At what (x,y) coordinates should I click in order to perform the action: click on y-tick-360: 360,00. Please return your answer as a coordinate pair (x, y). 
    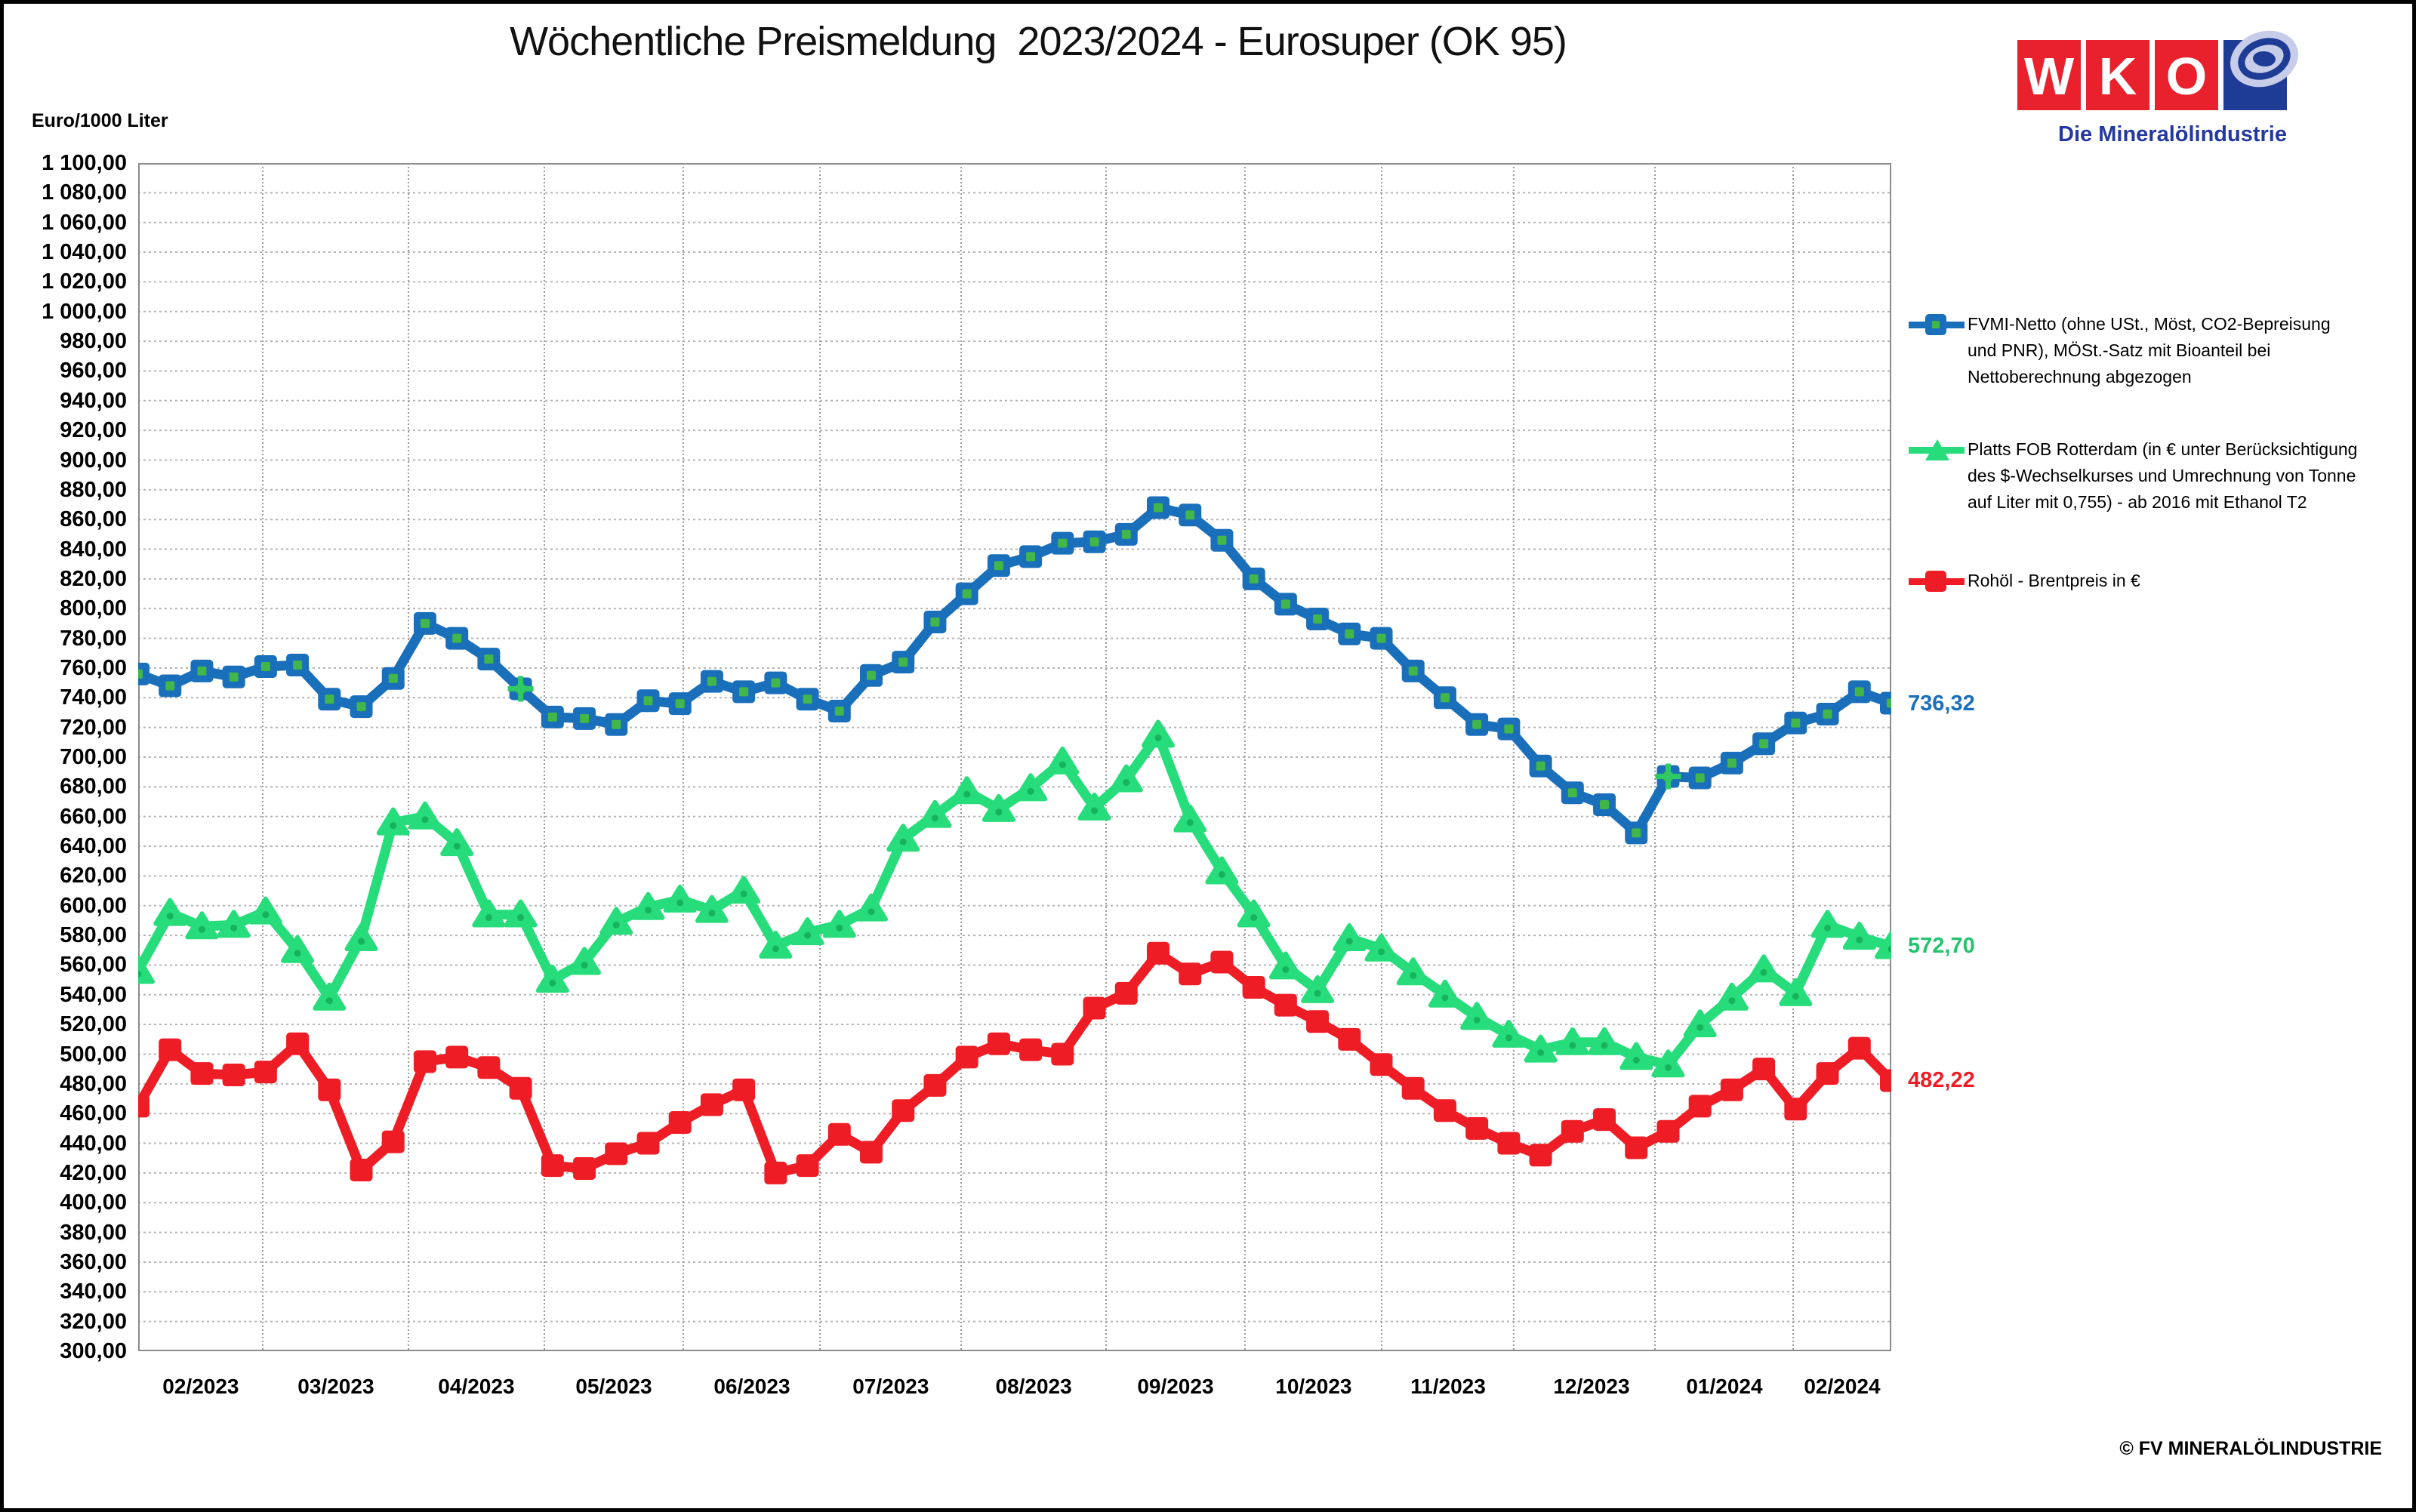
    Looking at the image, I should click on (93, 1261).